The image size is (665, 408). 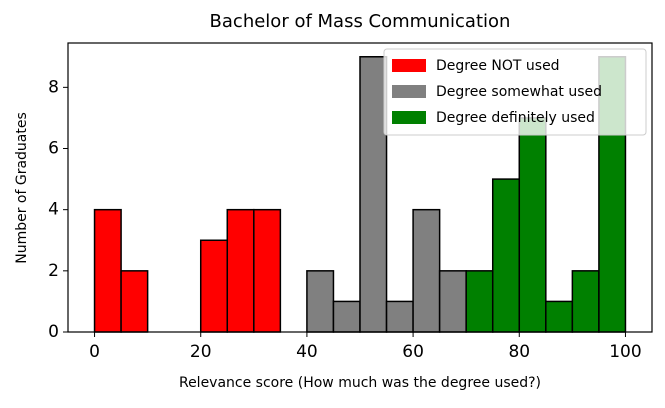 I want to click on x-tick-label: 20, so click(x=201, y=352).